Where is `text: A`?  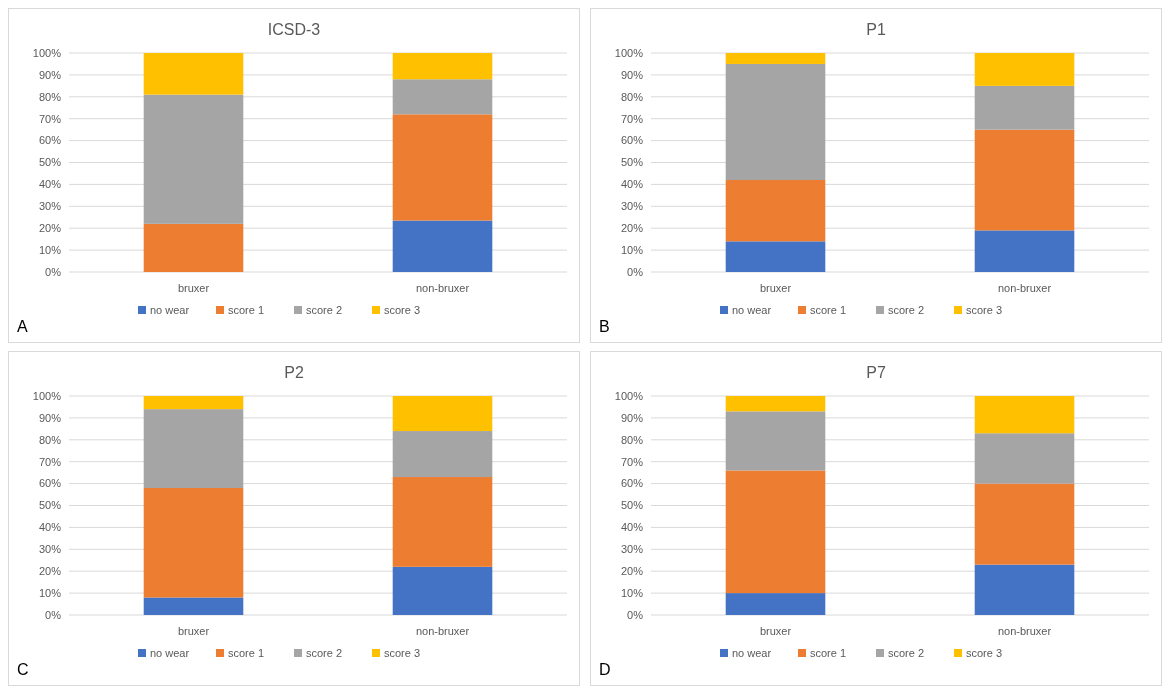
text: A is located at coordinates (22, 326).